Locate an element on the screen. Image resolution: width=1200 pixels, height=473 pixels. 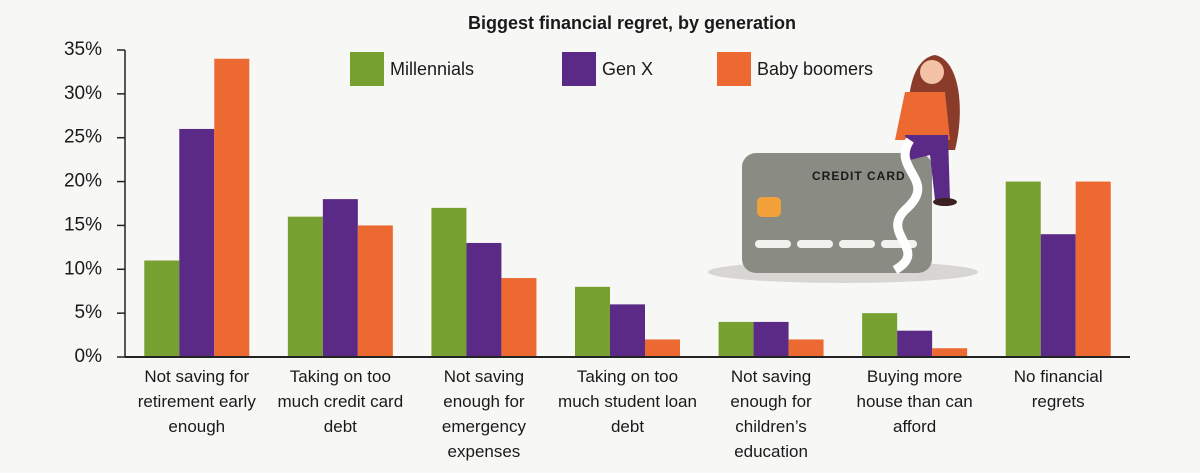
y-tick-label: 30% is located at coordinates (83, 93).